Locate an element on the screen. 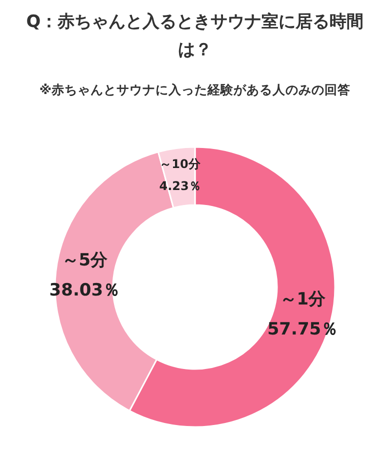 Image resolution: width=390 pixels, height=458 pixels. slice-label: ～1分 is located at coordinates (303, 300).